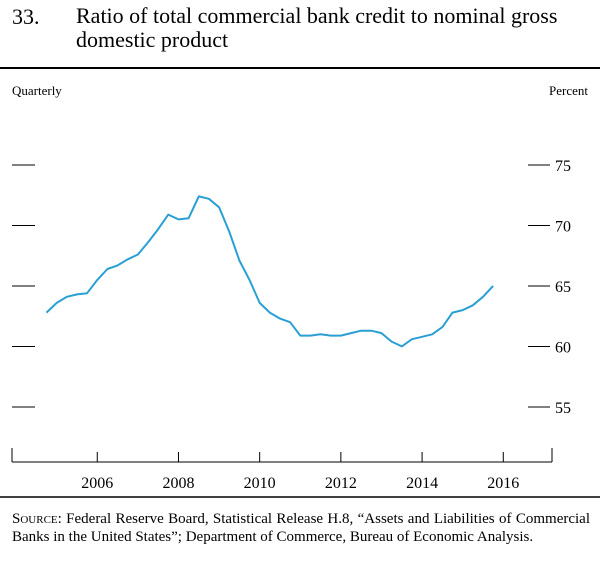 This screenshot has width=600, height=573. I want to click on x-tick-label: 2012, so click(341, 483).